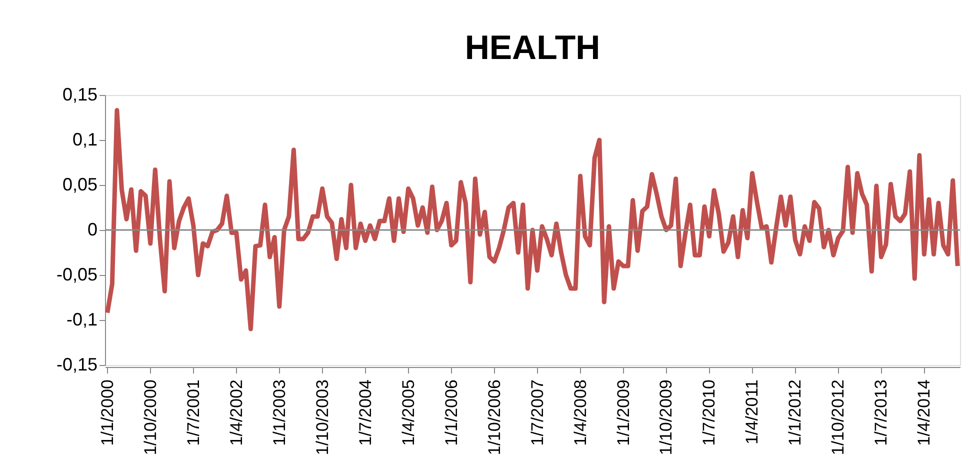  I want to click on x-tick-label: 1/4/2014, so click(924, 413).